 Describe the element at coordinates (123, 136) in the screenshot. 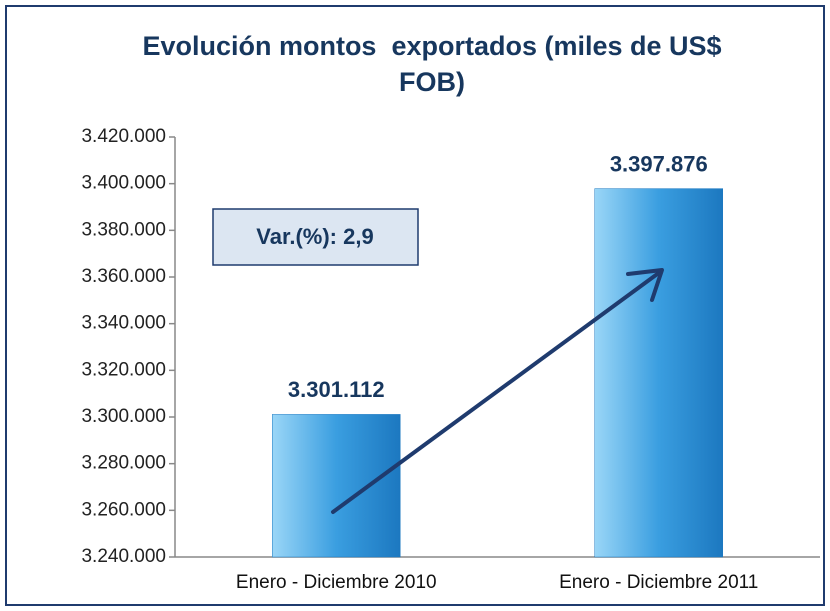

I see `y-tick-label: 3.420.000` at that location.